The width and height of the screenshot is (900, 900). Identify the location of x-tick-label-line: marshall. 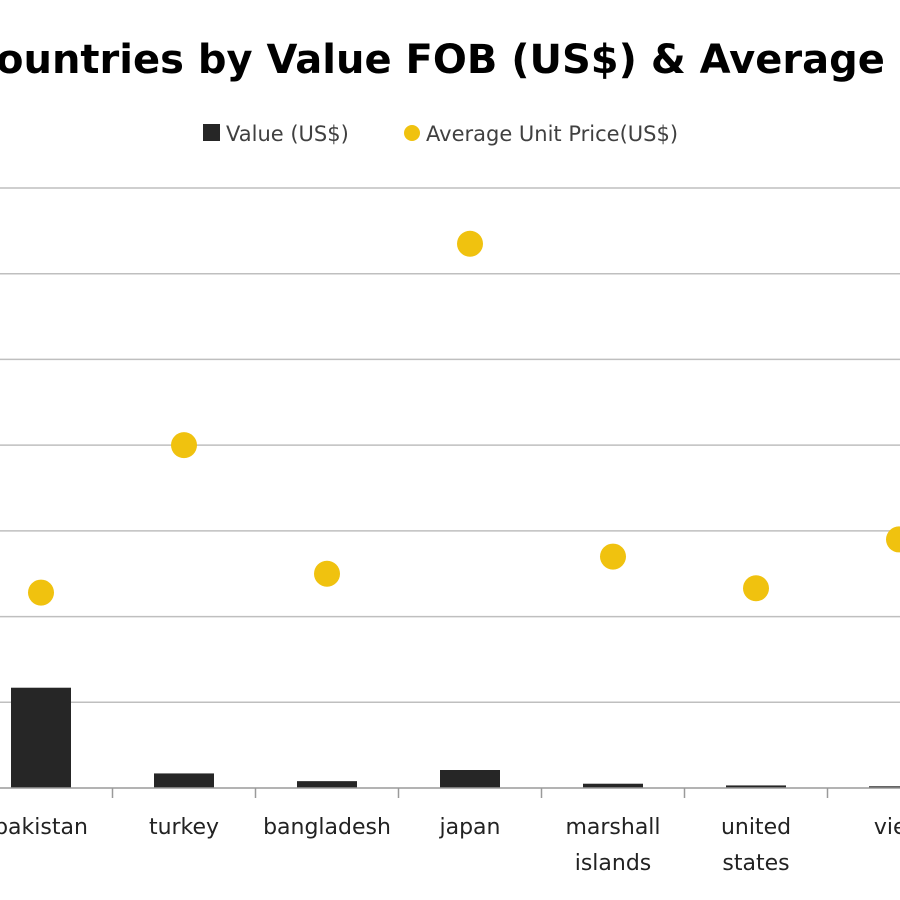
(612, 827).